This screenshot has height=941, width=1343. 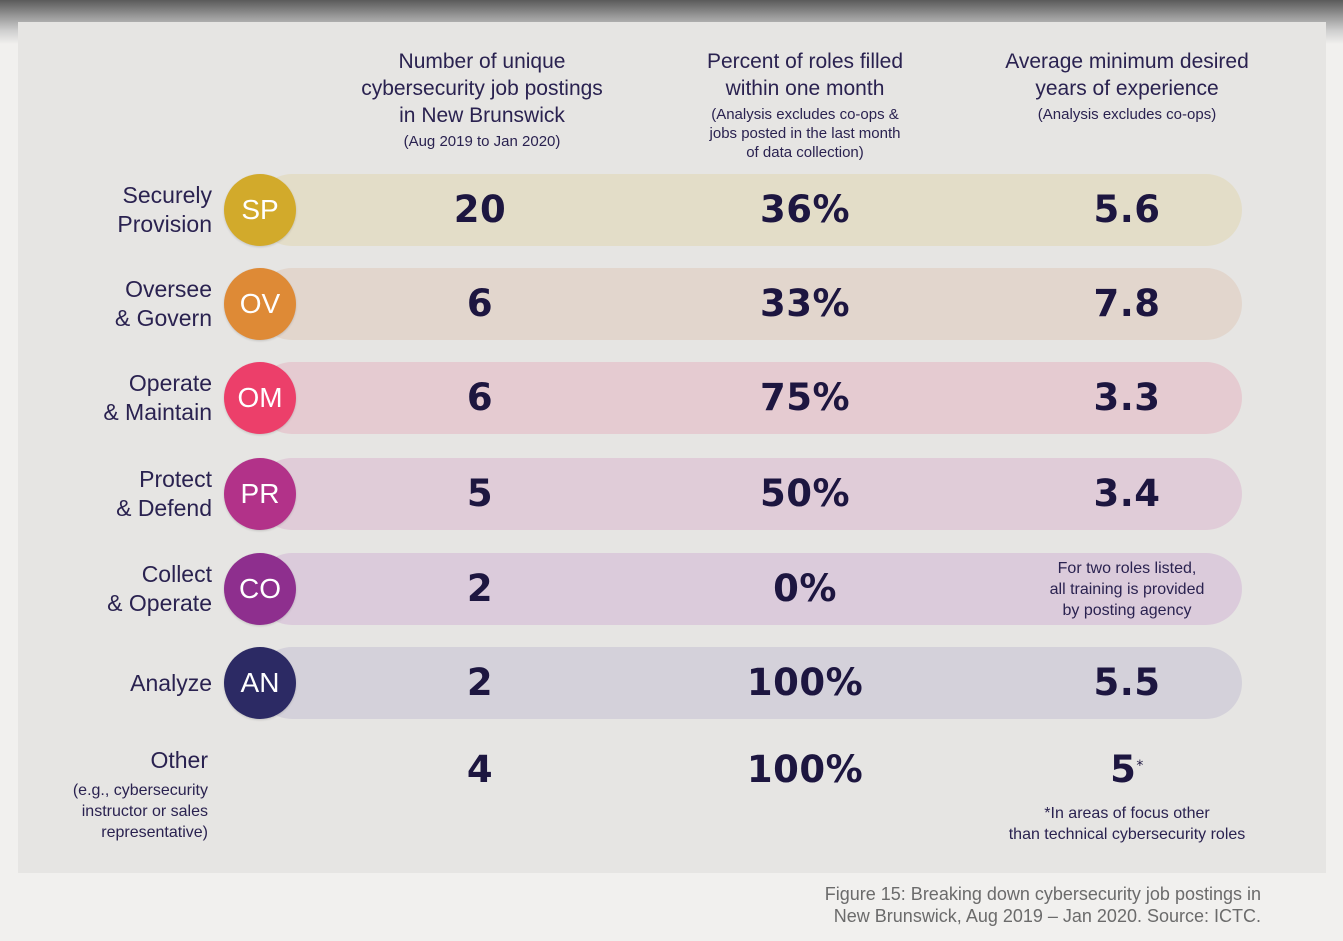 What do you see at coordinates (1127, 209) in the screenshot?
I see `experience-value: 5.6` at bounding box center [1127, 209].